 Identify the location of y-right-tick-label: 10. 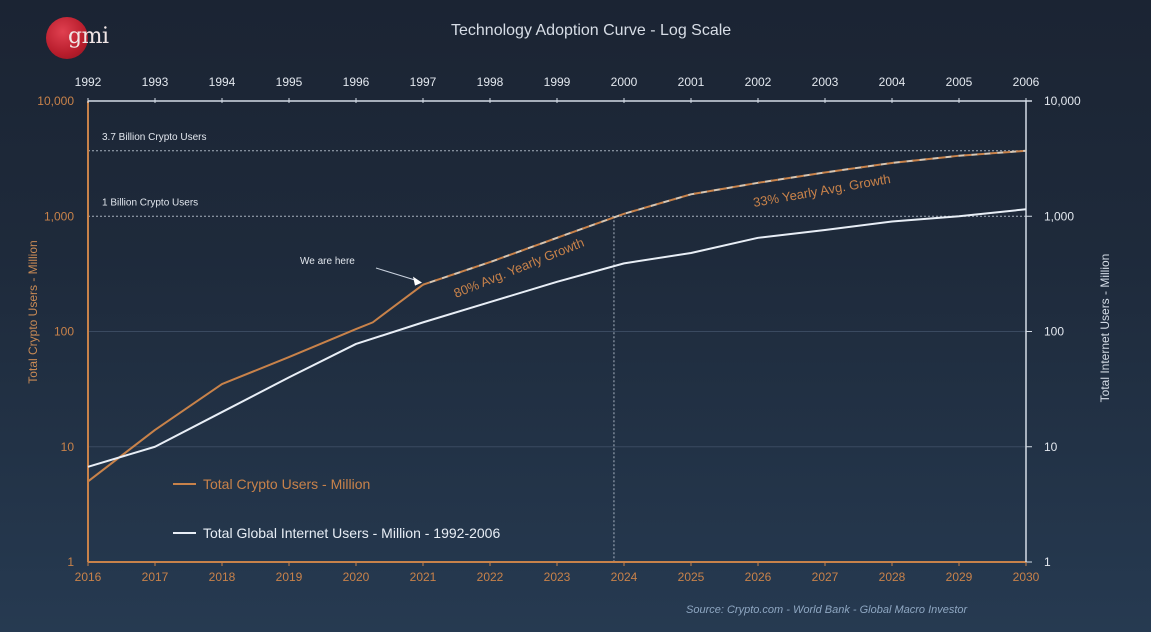
(1051, 447).